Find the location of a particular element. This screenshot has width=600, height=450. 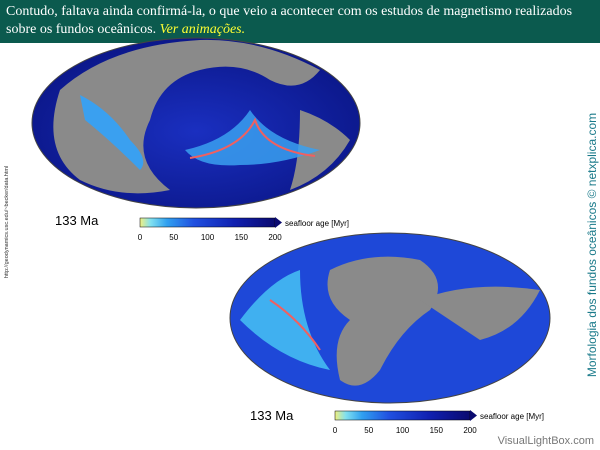

watermark: VisualLightBox.com is located at coordinates (546, 441).